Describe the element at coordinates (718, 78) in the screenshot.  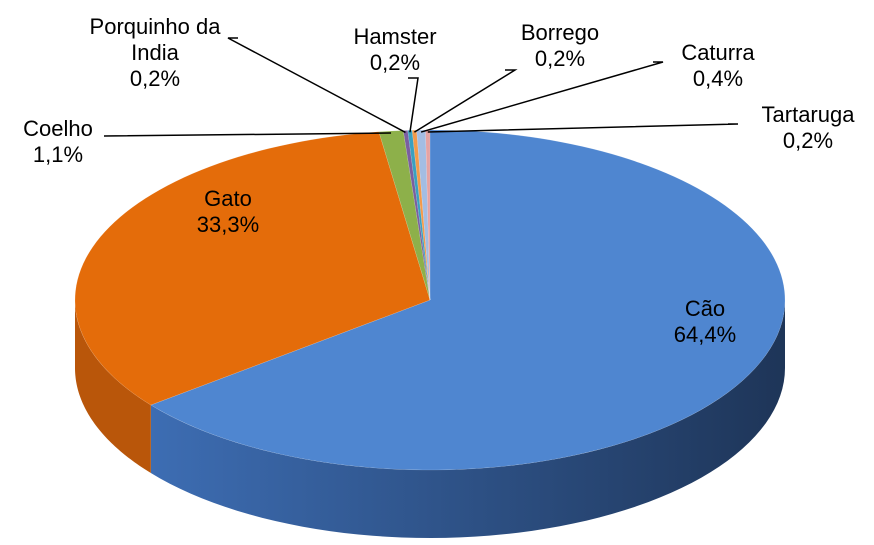
I see `label-value: 0,4%` at that location.